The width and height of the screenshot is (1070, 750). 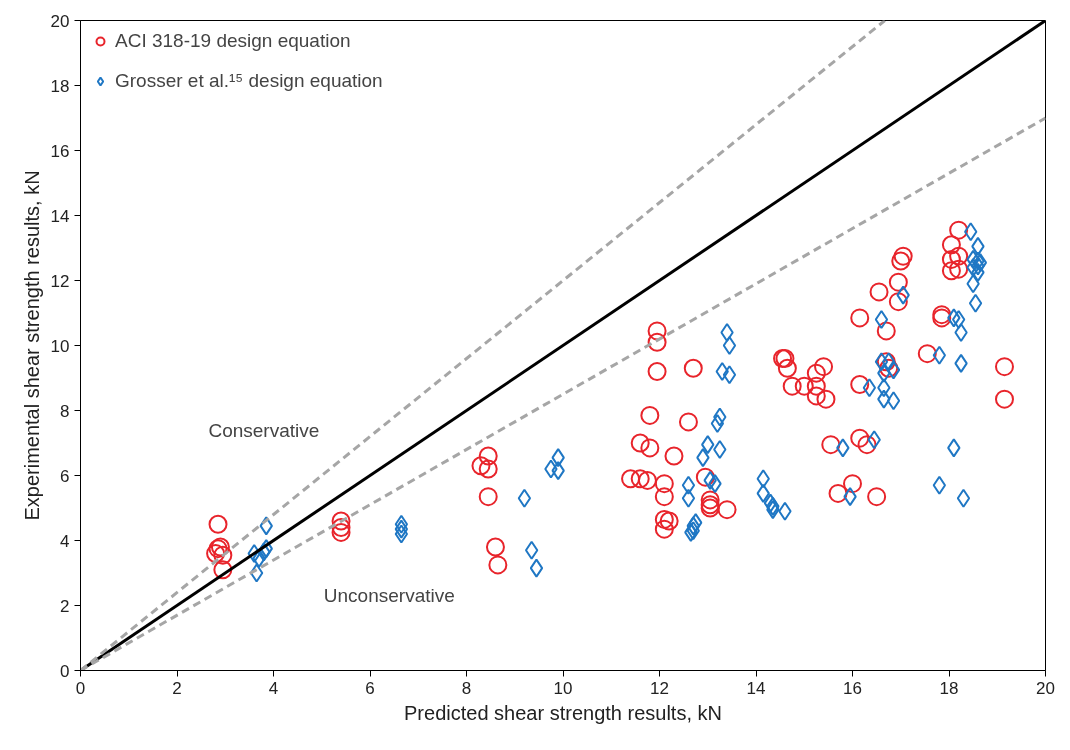 What do you see at coordinates (1045, 688) in the screenshot?
I see `x-tick-label: 20` at bounding box center [1045, 688].